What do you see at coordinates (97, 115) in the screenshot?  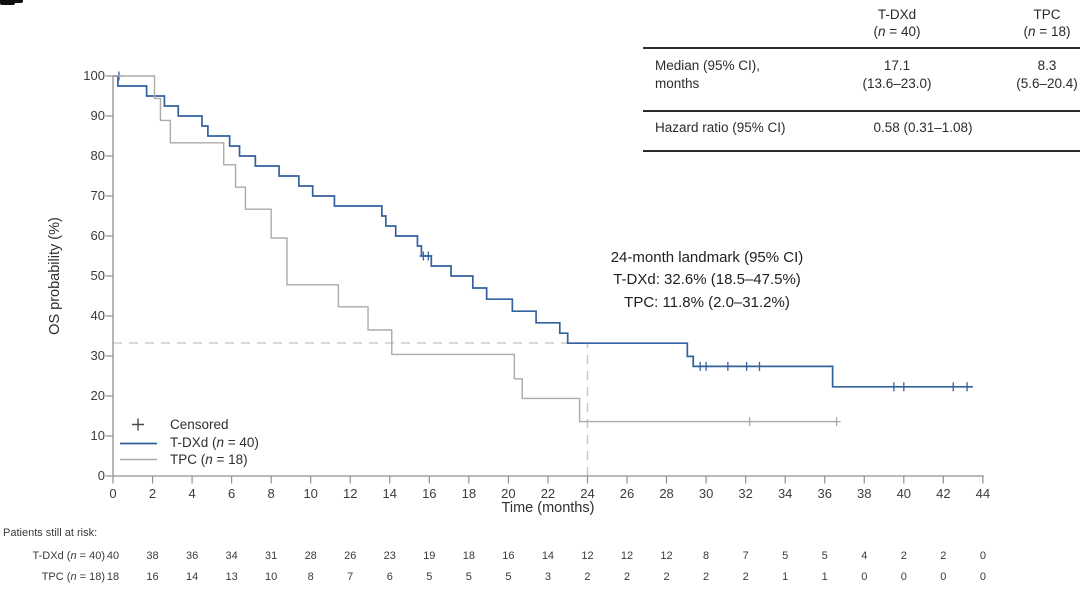 I see `y-tick-label: 90` at bounding box center [97, 115].